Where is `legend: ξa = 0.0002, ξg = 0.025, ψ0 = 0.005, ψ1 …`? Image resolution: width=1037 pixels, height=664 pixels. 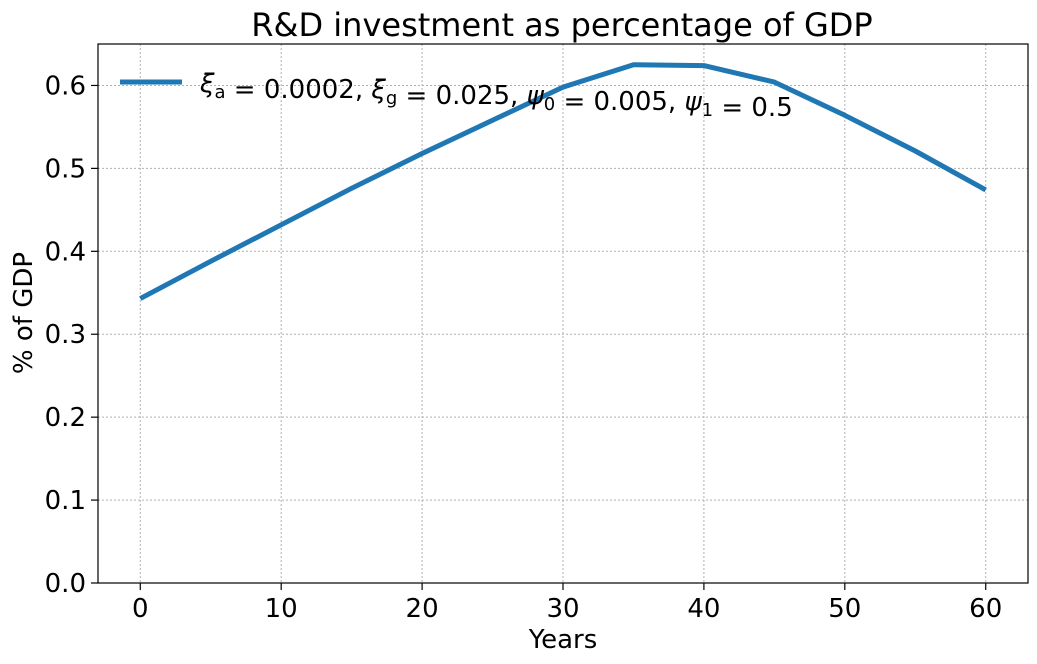 legend: ξa = 0.0002, ξg = 0.025, ψ0 = 0.005, ψ1 … is located at coordinates (456, 96).